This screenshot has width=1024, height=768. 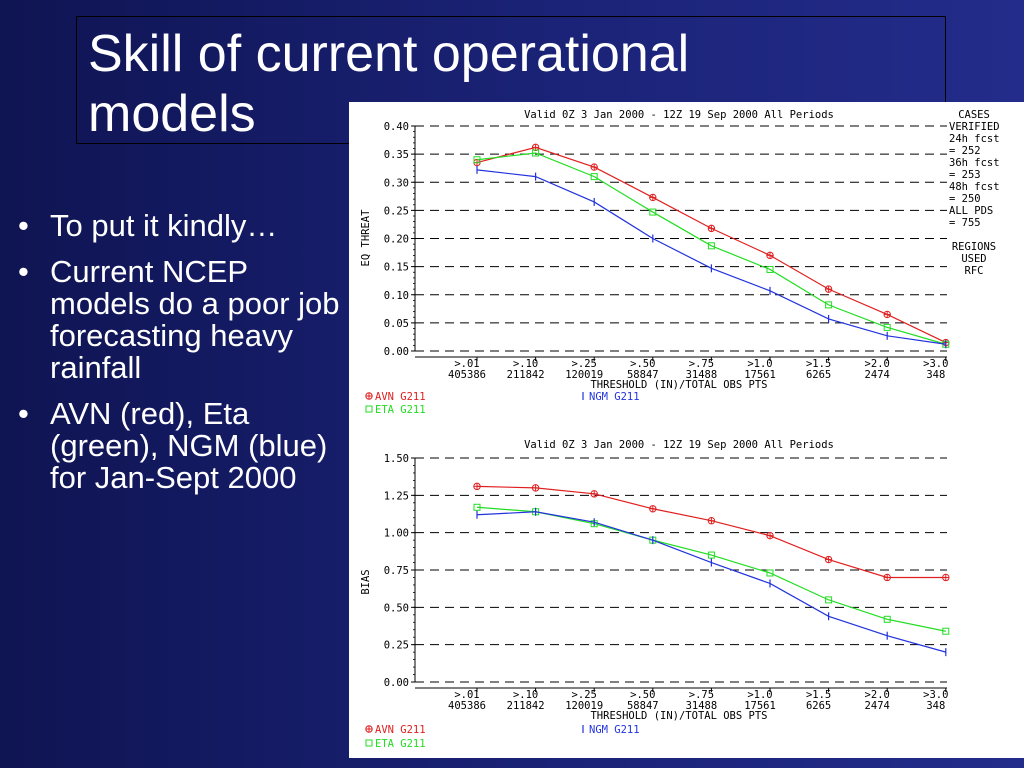 I want to click on cases-info-line: = 252, so click(x=965, y=151).